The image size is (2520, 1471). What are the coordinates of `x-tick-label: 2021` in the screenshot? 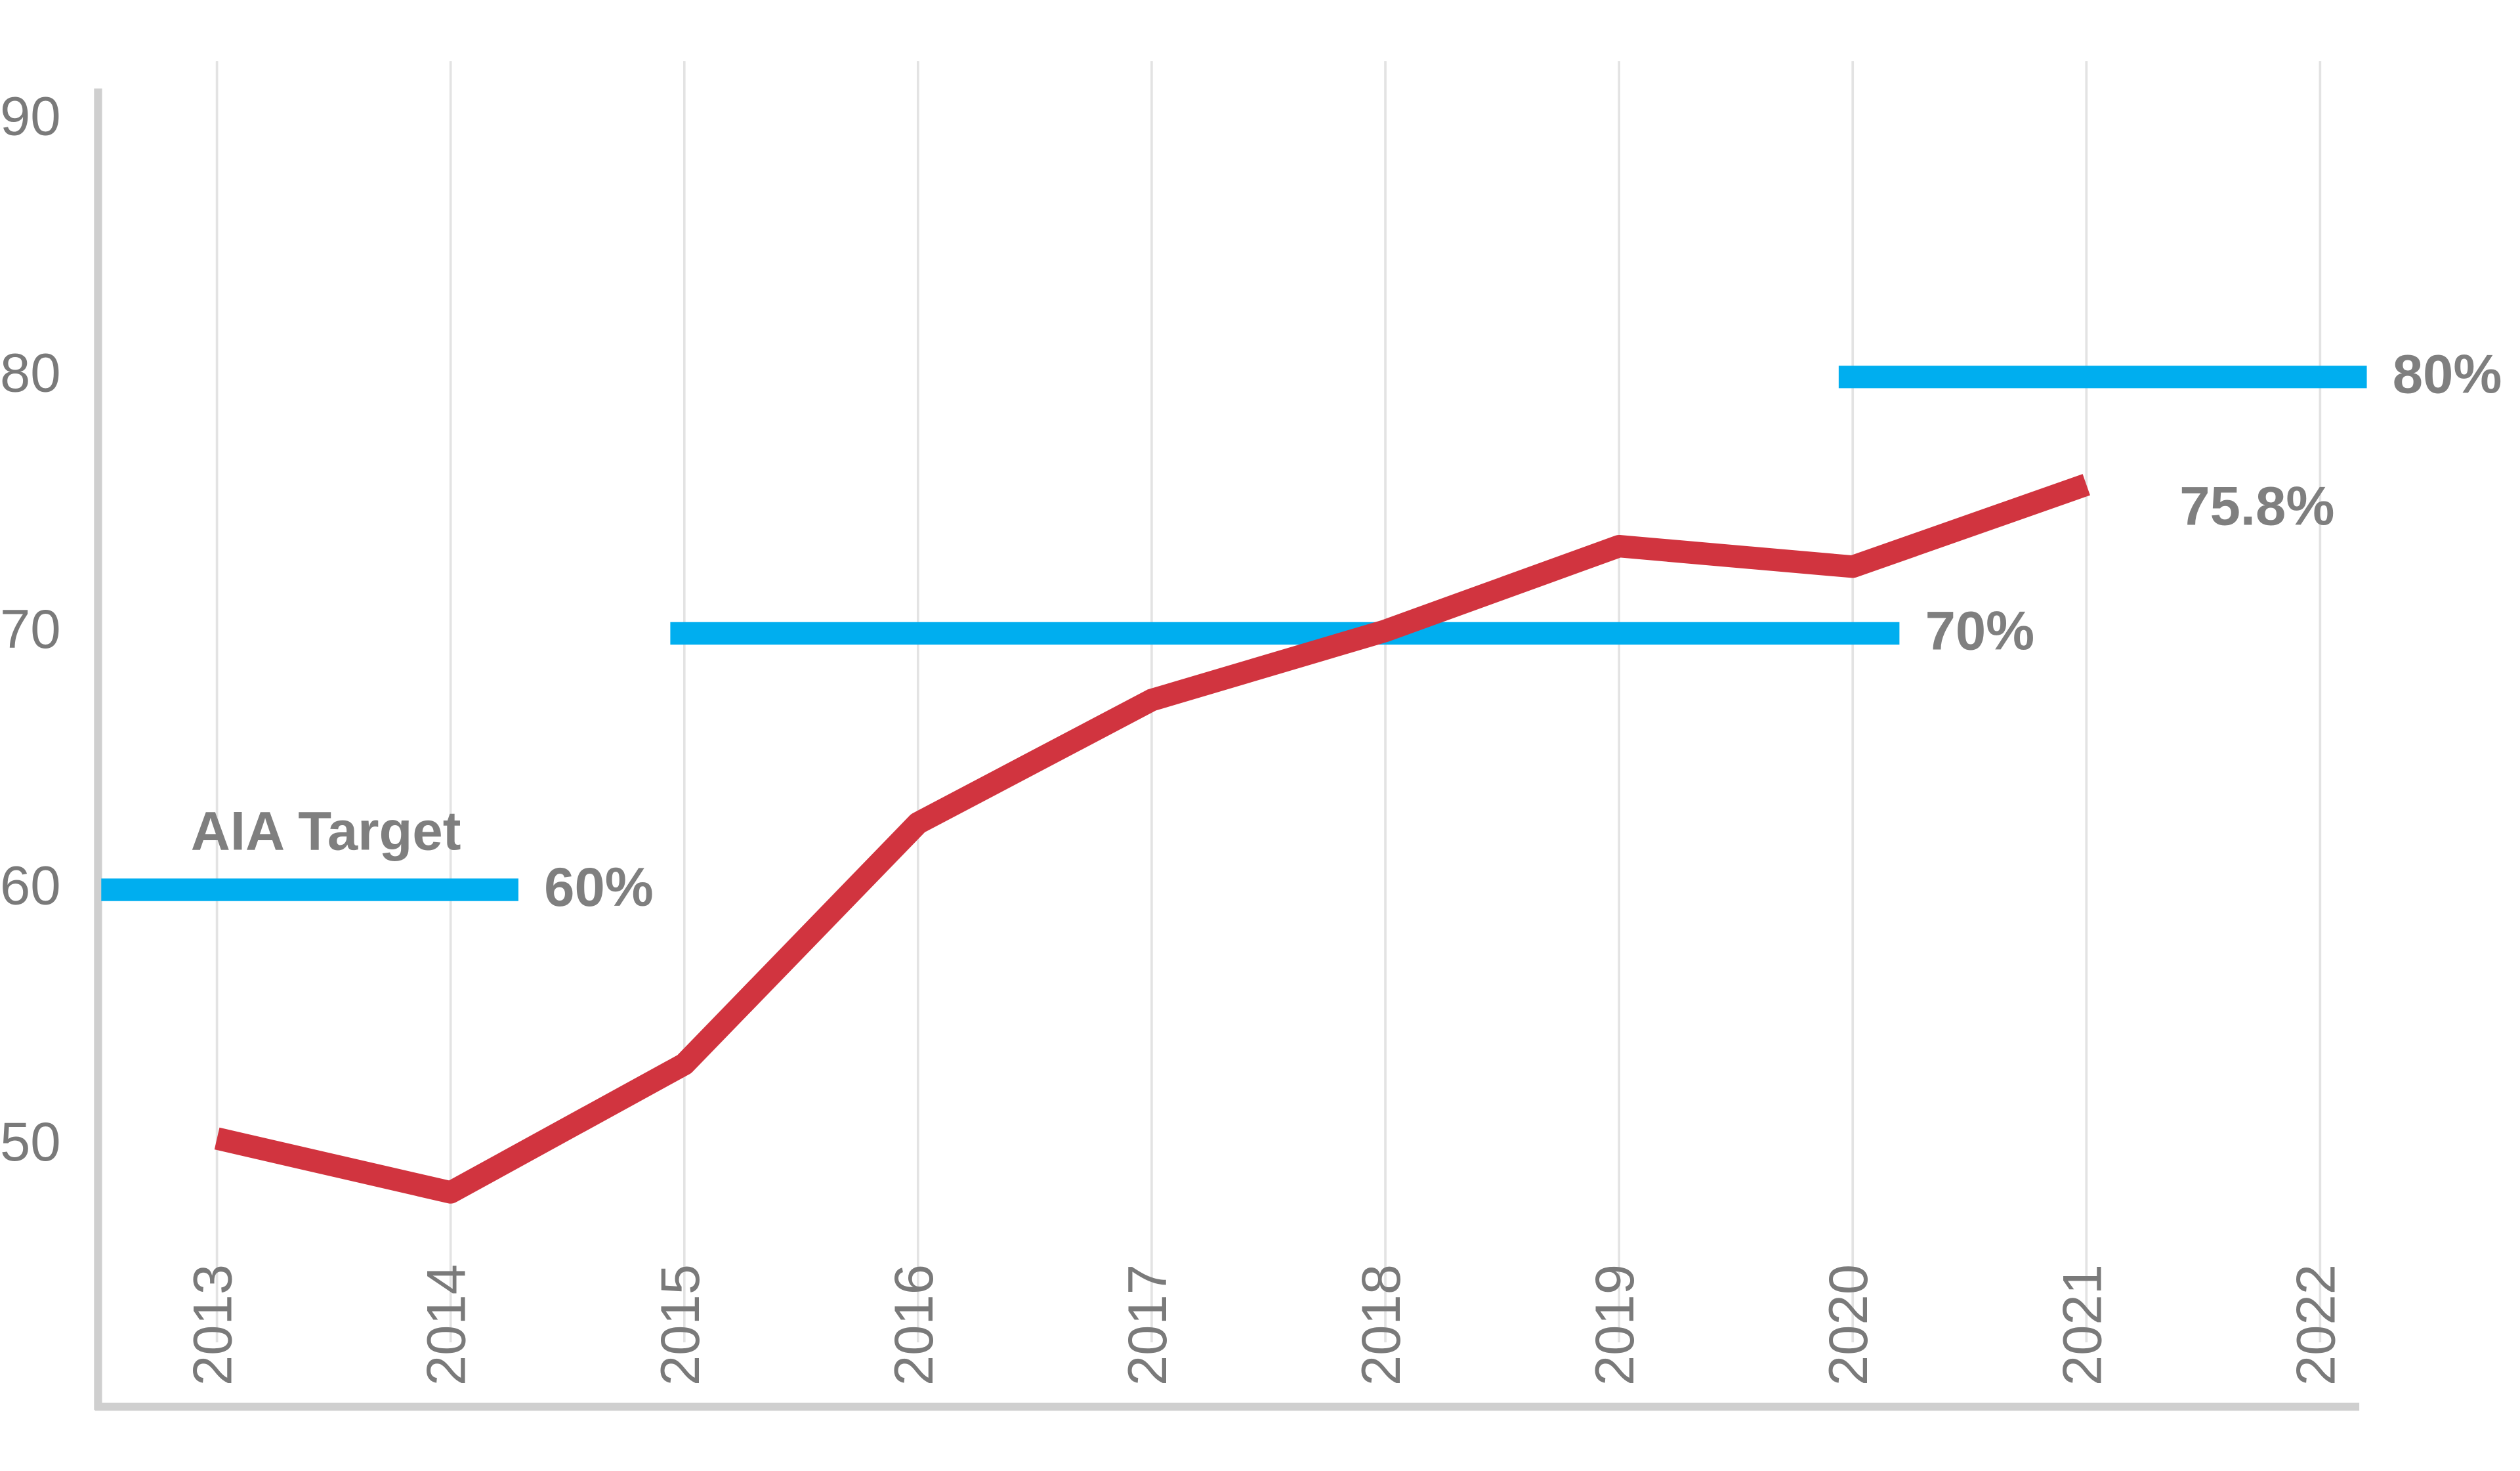 It's located at (2081, 1325).